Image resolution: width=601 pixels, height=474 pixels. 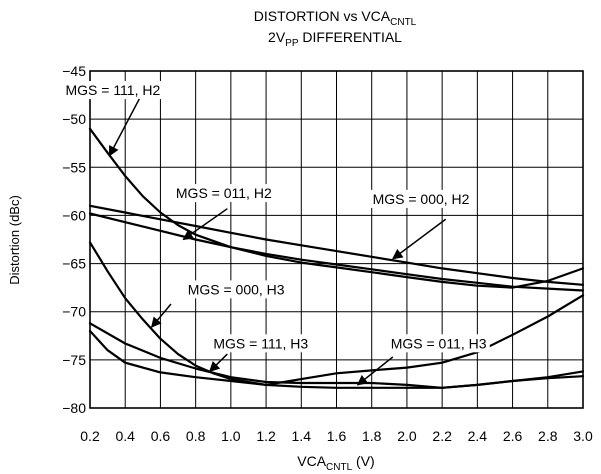 What do you see at coordinates (74, 239) in the screenshot?
I see `y-tick-labels: −45 −50 −55 −60 −65 −70 −75 −80` at bounding box center [74, 239].